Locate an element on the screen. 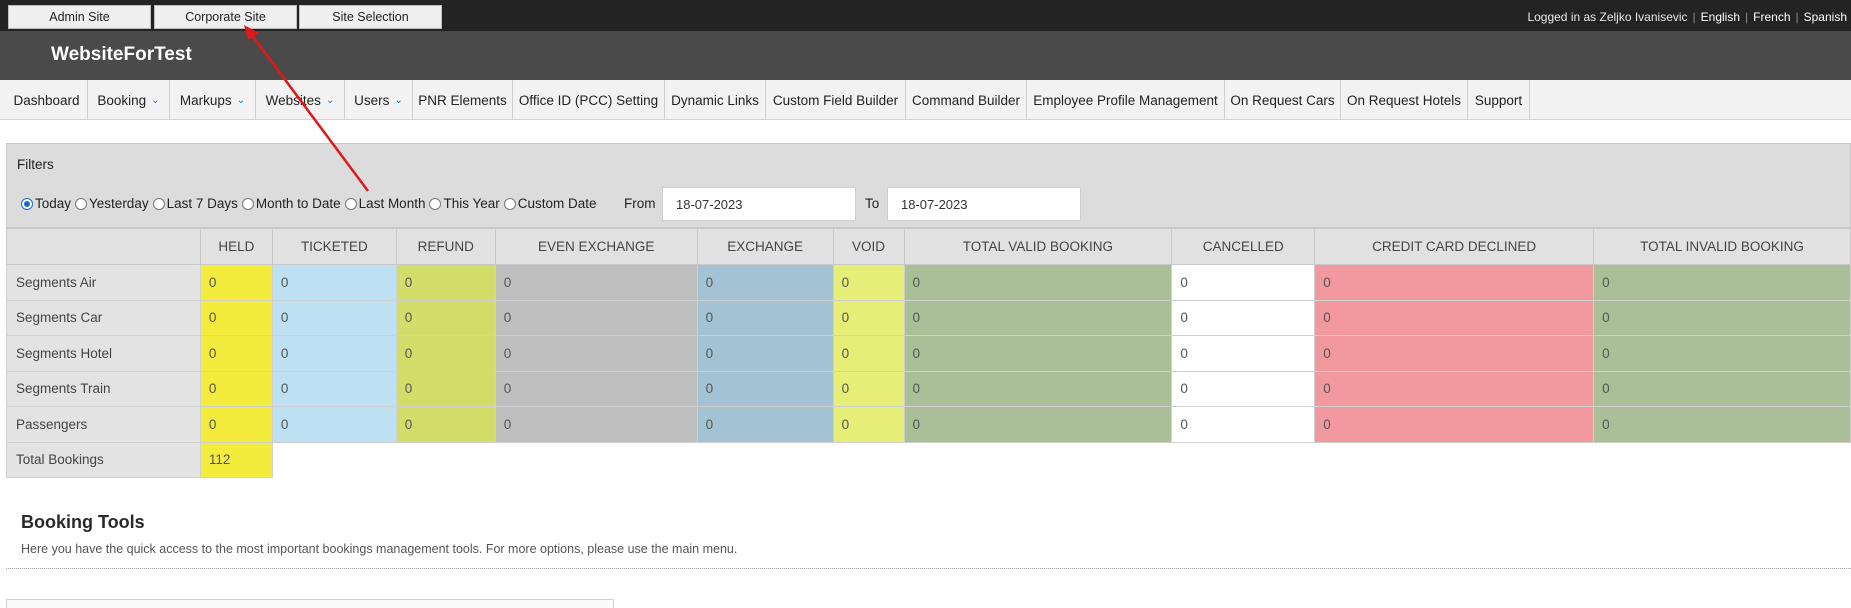 This screenshot has width=1851, height=608. radio-label: Last Month is located at coordinates (392, 203).